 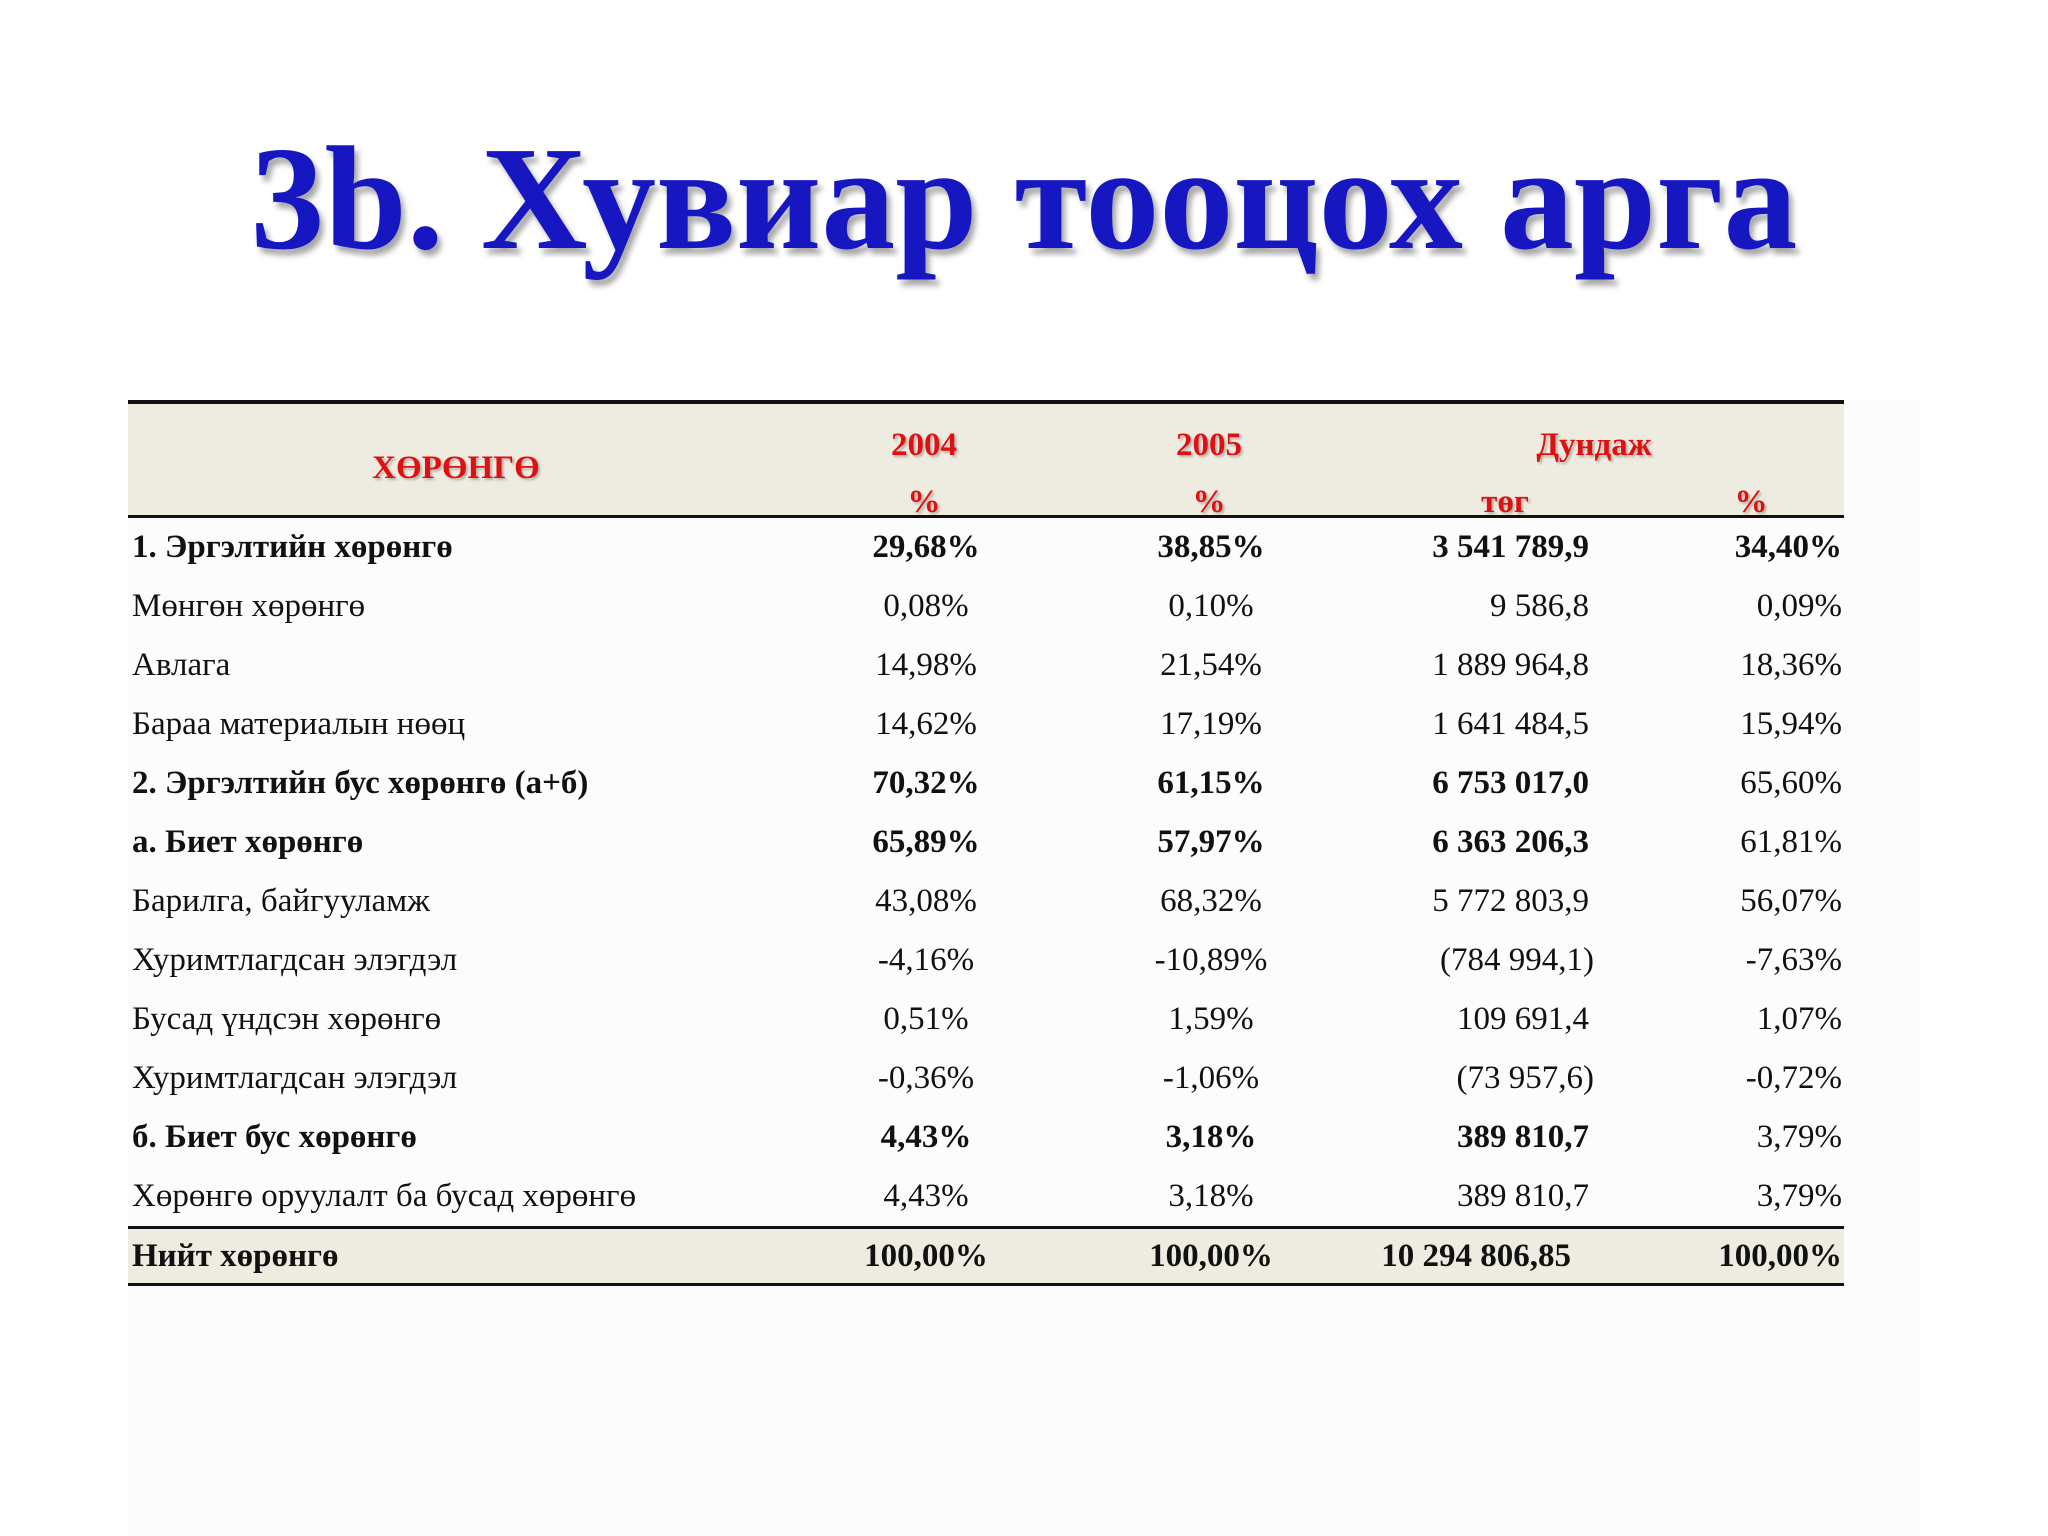 What do you see at coordinates (1209, 445) in the screenshot?
I see `header-2005: 2005` at bounding box center [1209, 445].